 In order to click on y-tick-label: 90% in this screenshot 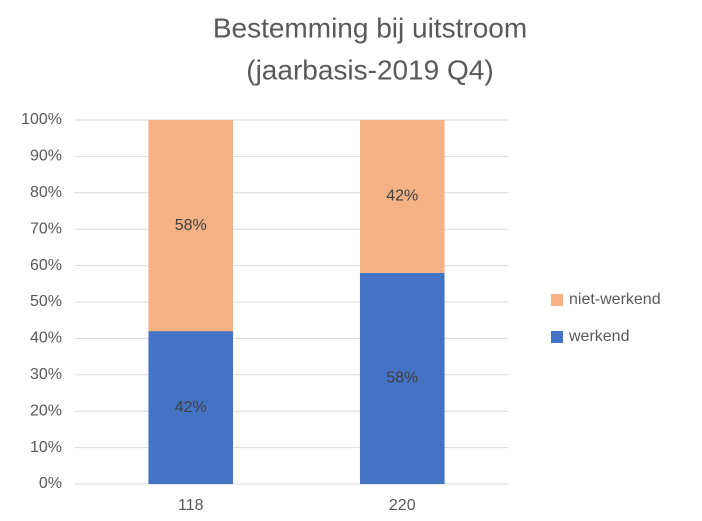, I will do `click(46, 156)`.